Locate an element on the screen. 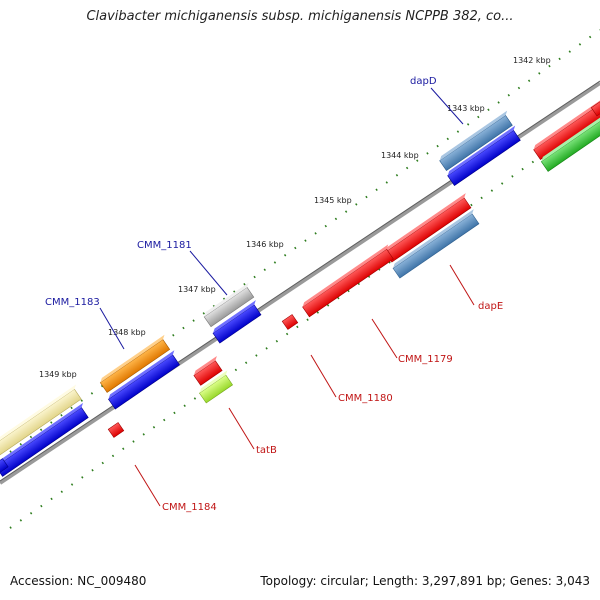  gene-label-CMM_1180: CMM_1180 is located at coordinates (365, 398).